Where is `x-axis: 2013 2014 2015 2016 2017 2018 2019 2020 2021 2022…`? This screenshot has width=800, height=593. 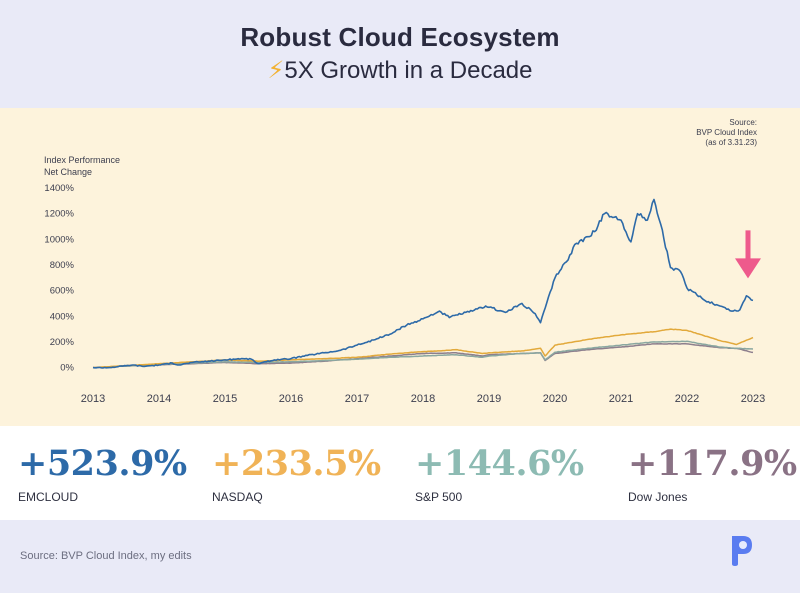
x-axis: 2013 2014 2015 2016 2017 2018 2019 2020 2021 2022… is located at coordinates (423, 399).